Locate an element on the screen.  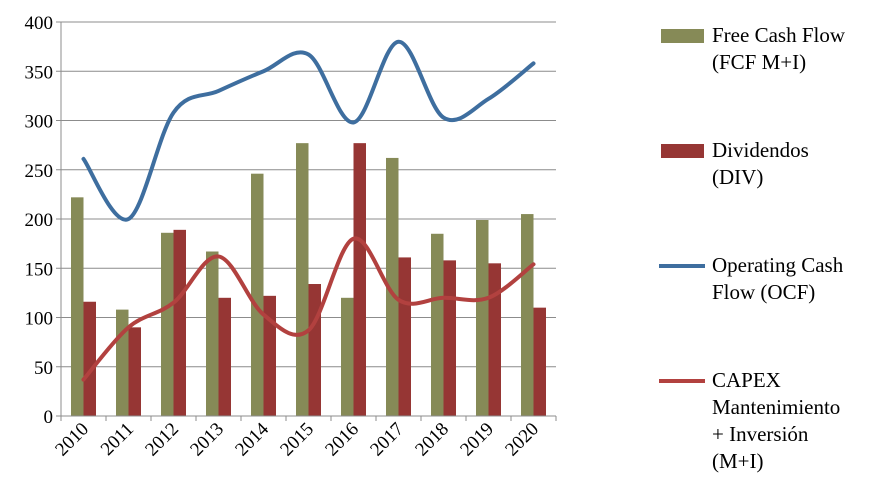
legend-label: Operating Cash is located at coordinates (778, 265).